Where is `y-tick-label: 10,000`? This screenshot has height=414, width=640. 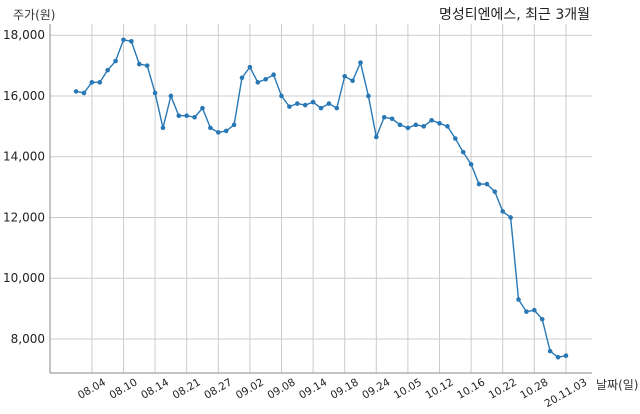 y-tick-label: 10,000 is located at coordinates (24, 278).